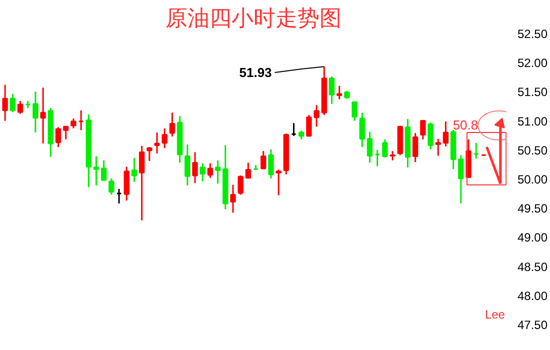 The width and height of the screenshot is (550, 350). I want to click on y-tick-label: 50.00, so click(533, 179).